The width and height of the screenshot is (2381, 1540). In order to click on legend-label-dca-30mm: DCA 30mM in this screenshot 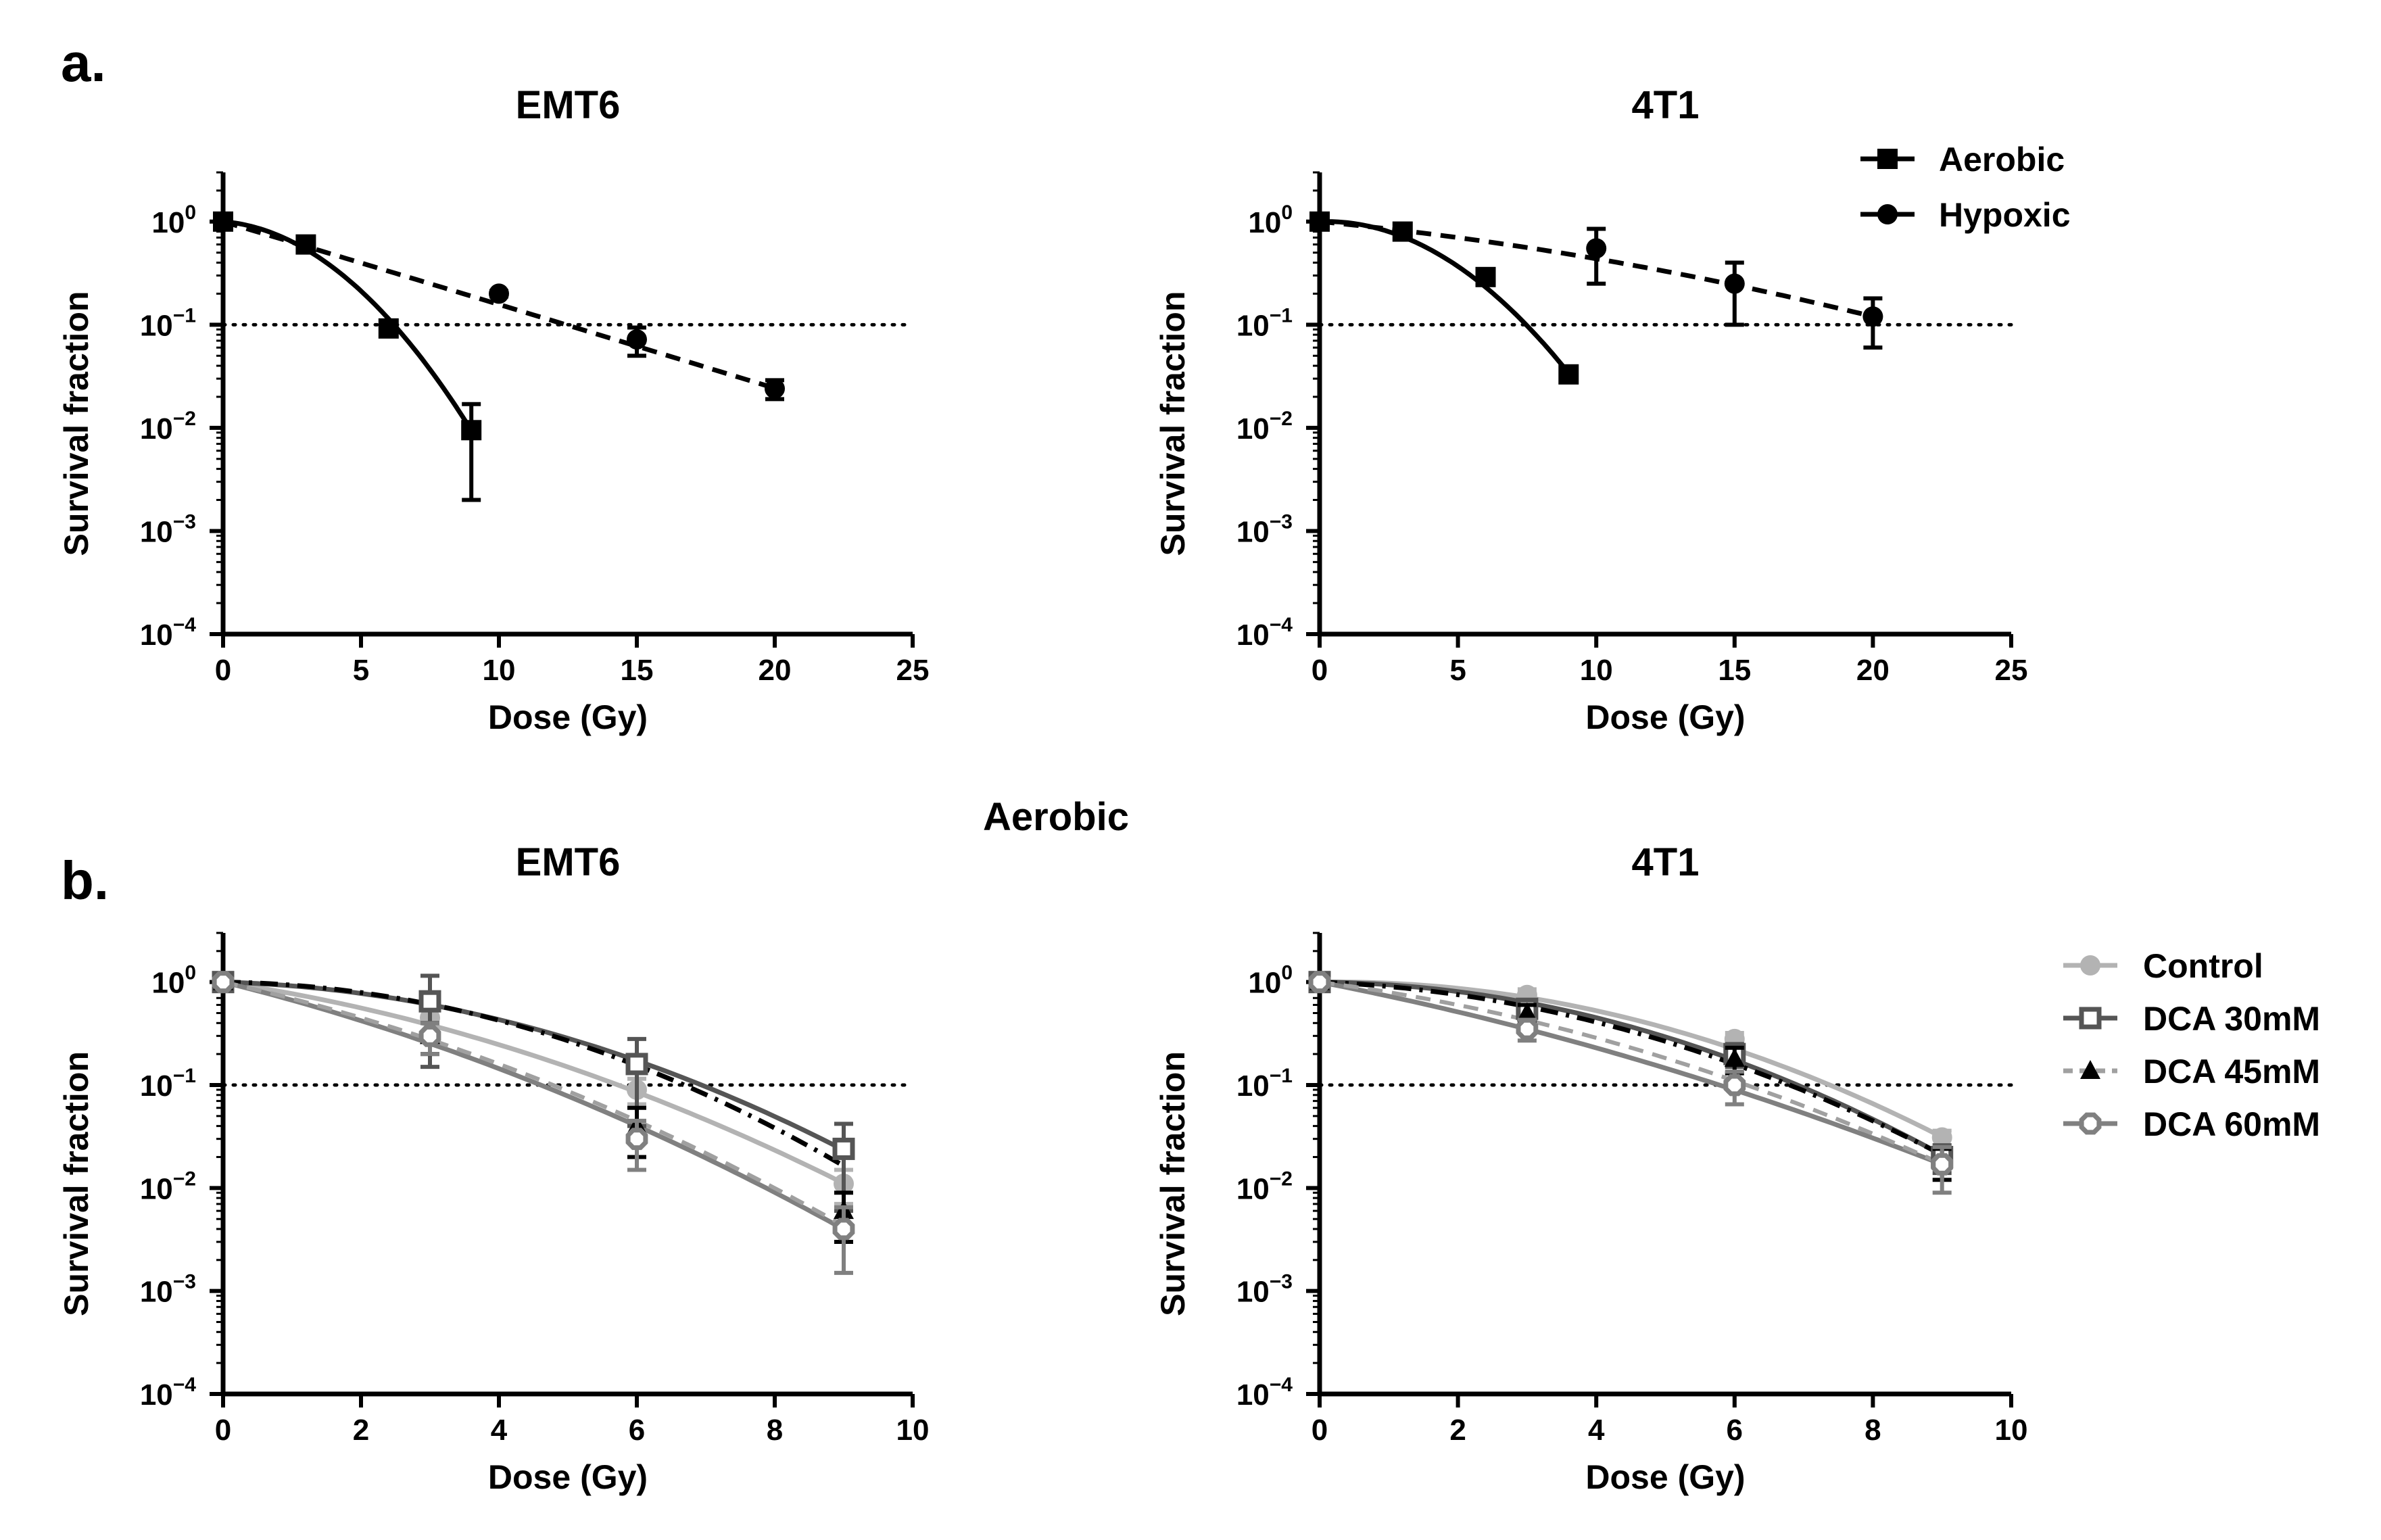, I will do `click(2231, 1019)`.